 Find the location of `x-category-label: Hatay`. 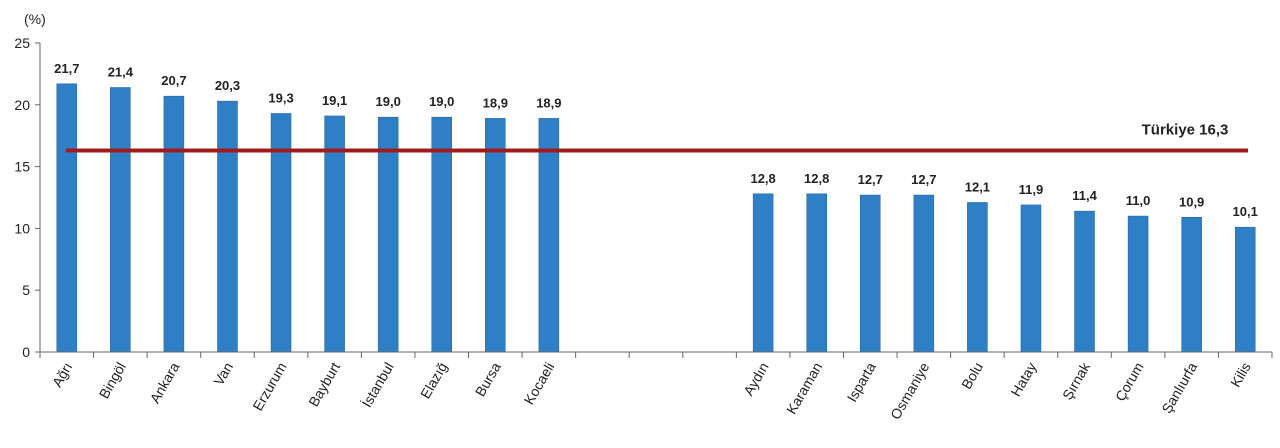

x-category-label: Hatay is located at coordinates (1023, 380).